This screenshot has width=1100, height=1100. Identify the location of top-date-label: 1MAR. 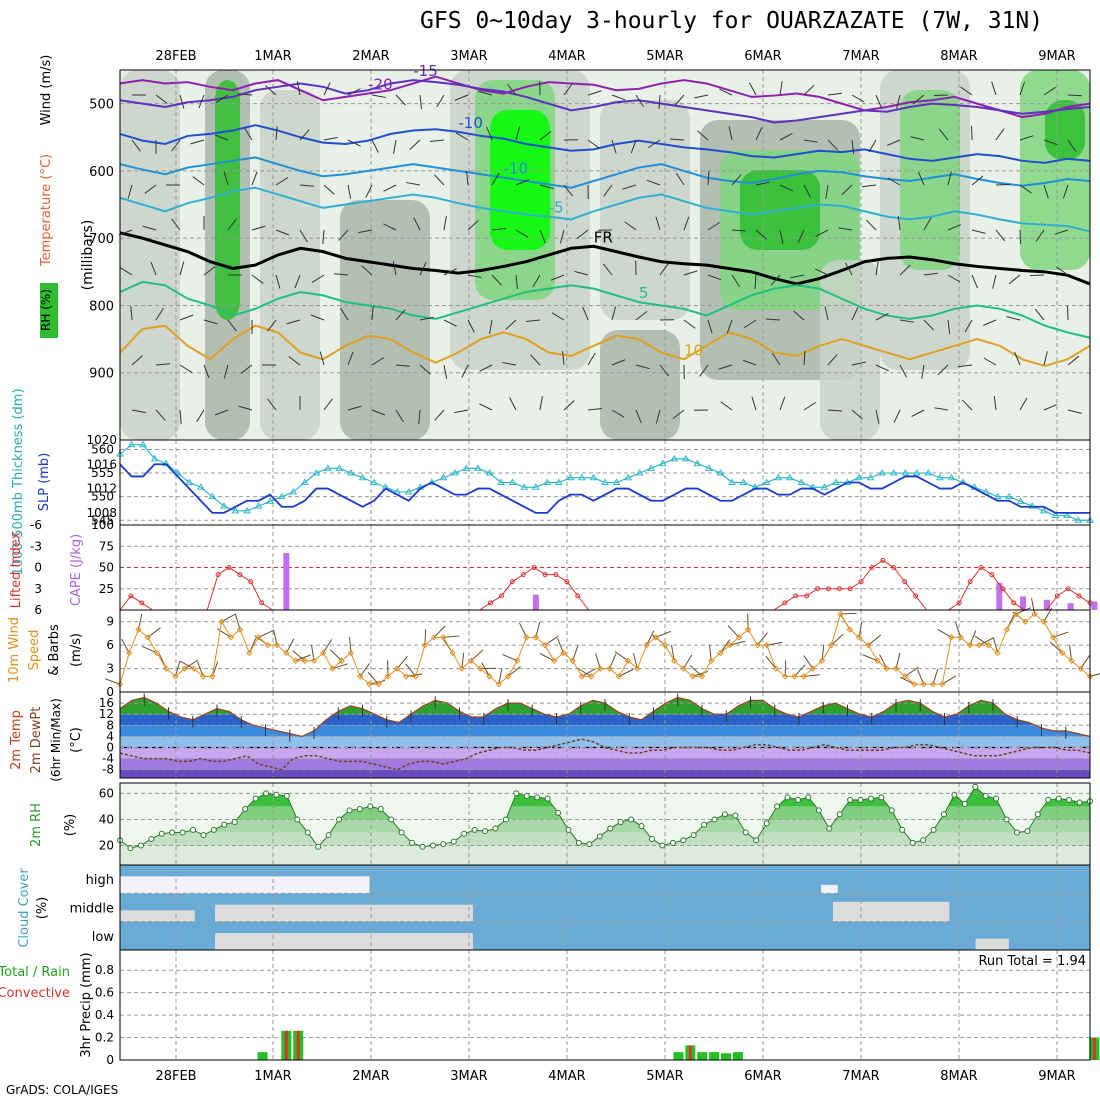
(272, 56).